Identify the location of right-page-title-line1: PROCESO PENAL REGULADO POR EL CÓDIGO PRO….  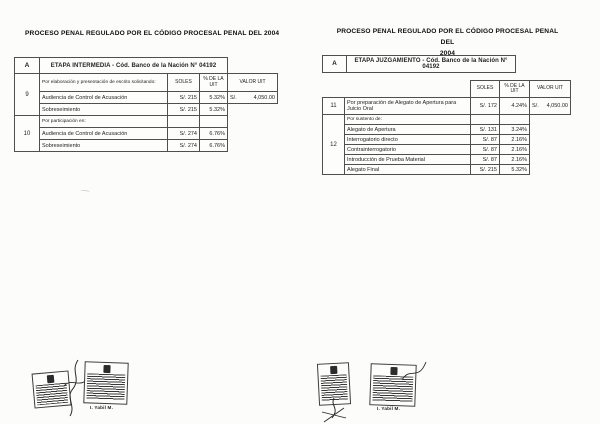
(447, 37).